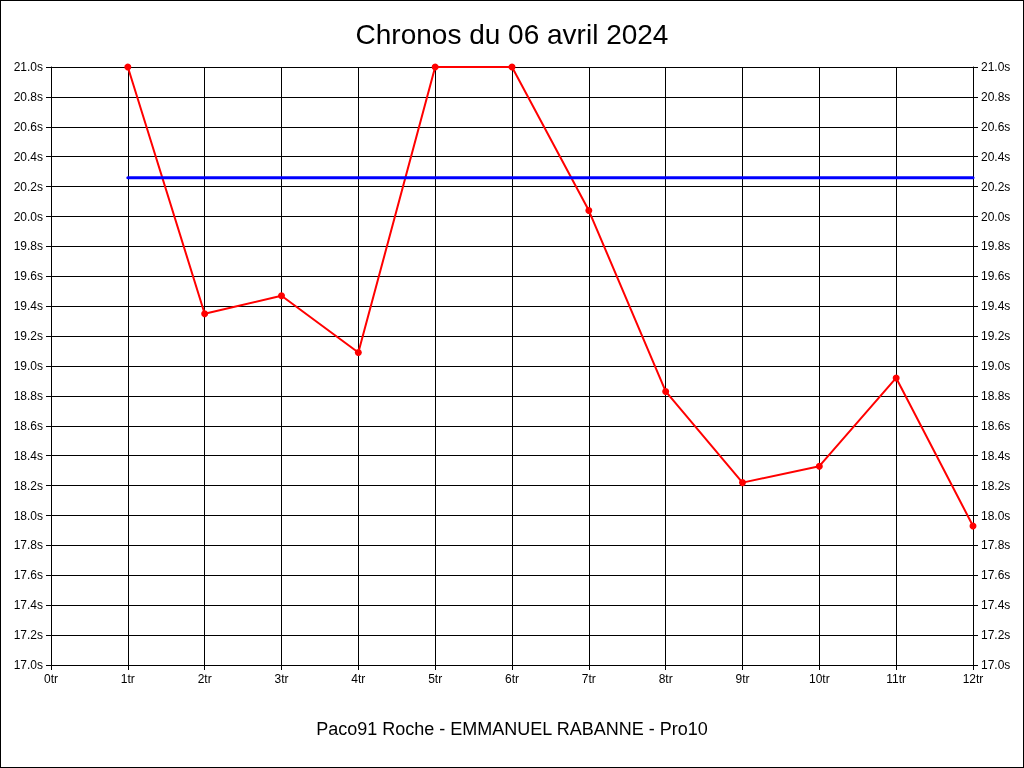 Image resolution: width=1024 pixels, height=768 pixels. Describe the element at coordinates (28, 336) in the screenshot. I see `y-tick-label: 19.2s` at that location.